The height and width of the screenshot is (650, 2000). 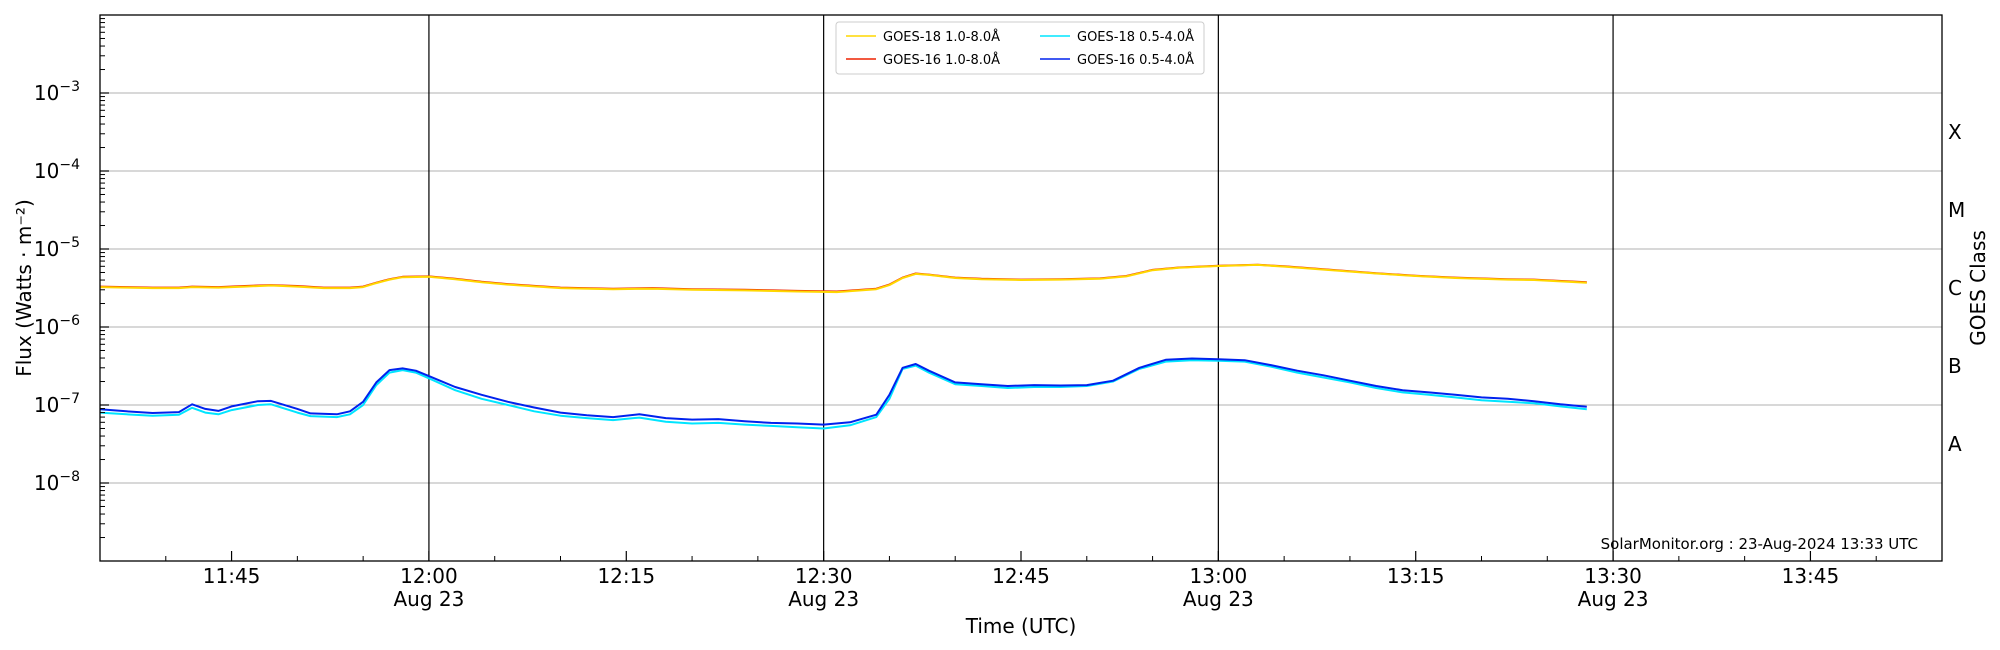 I want to click on right-axis-label: GOES Class, so click(x=1978, y=288).